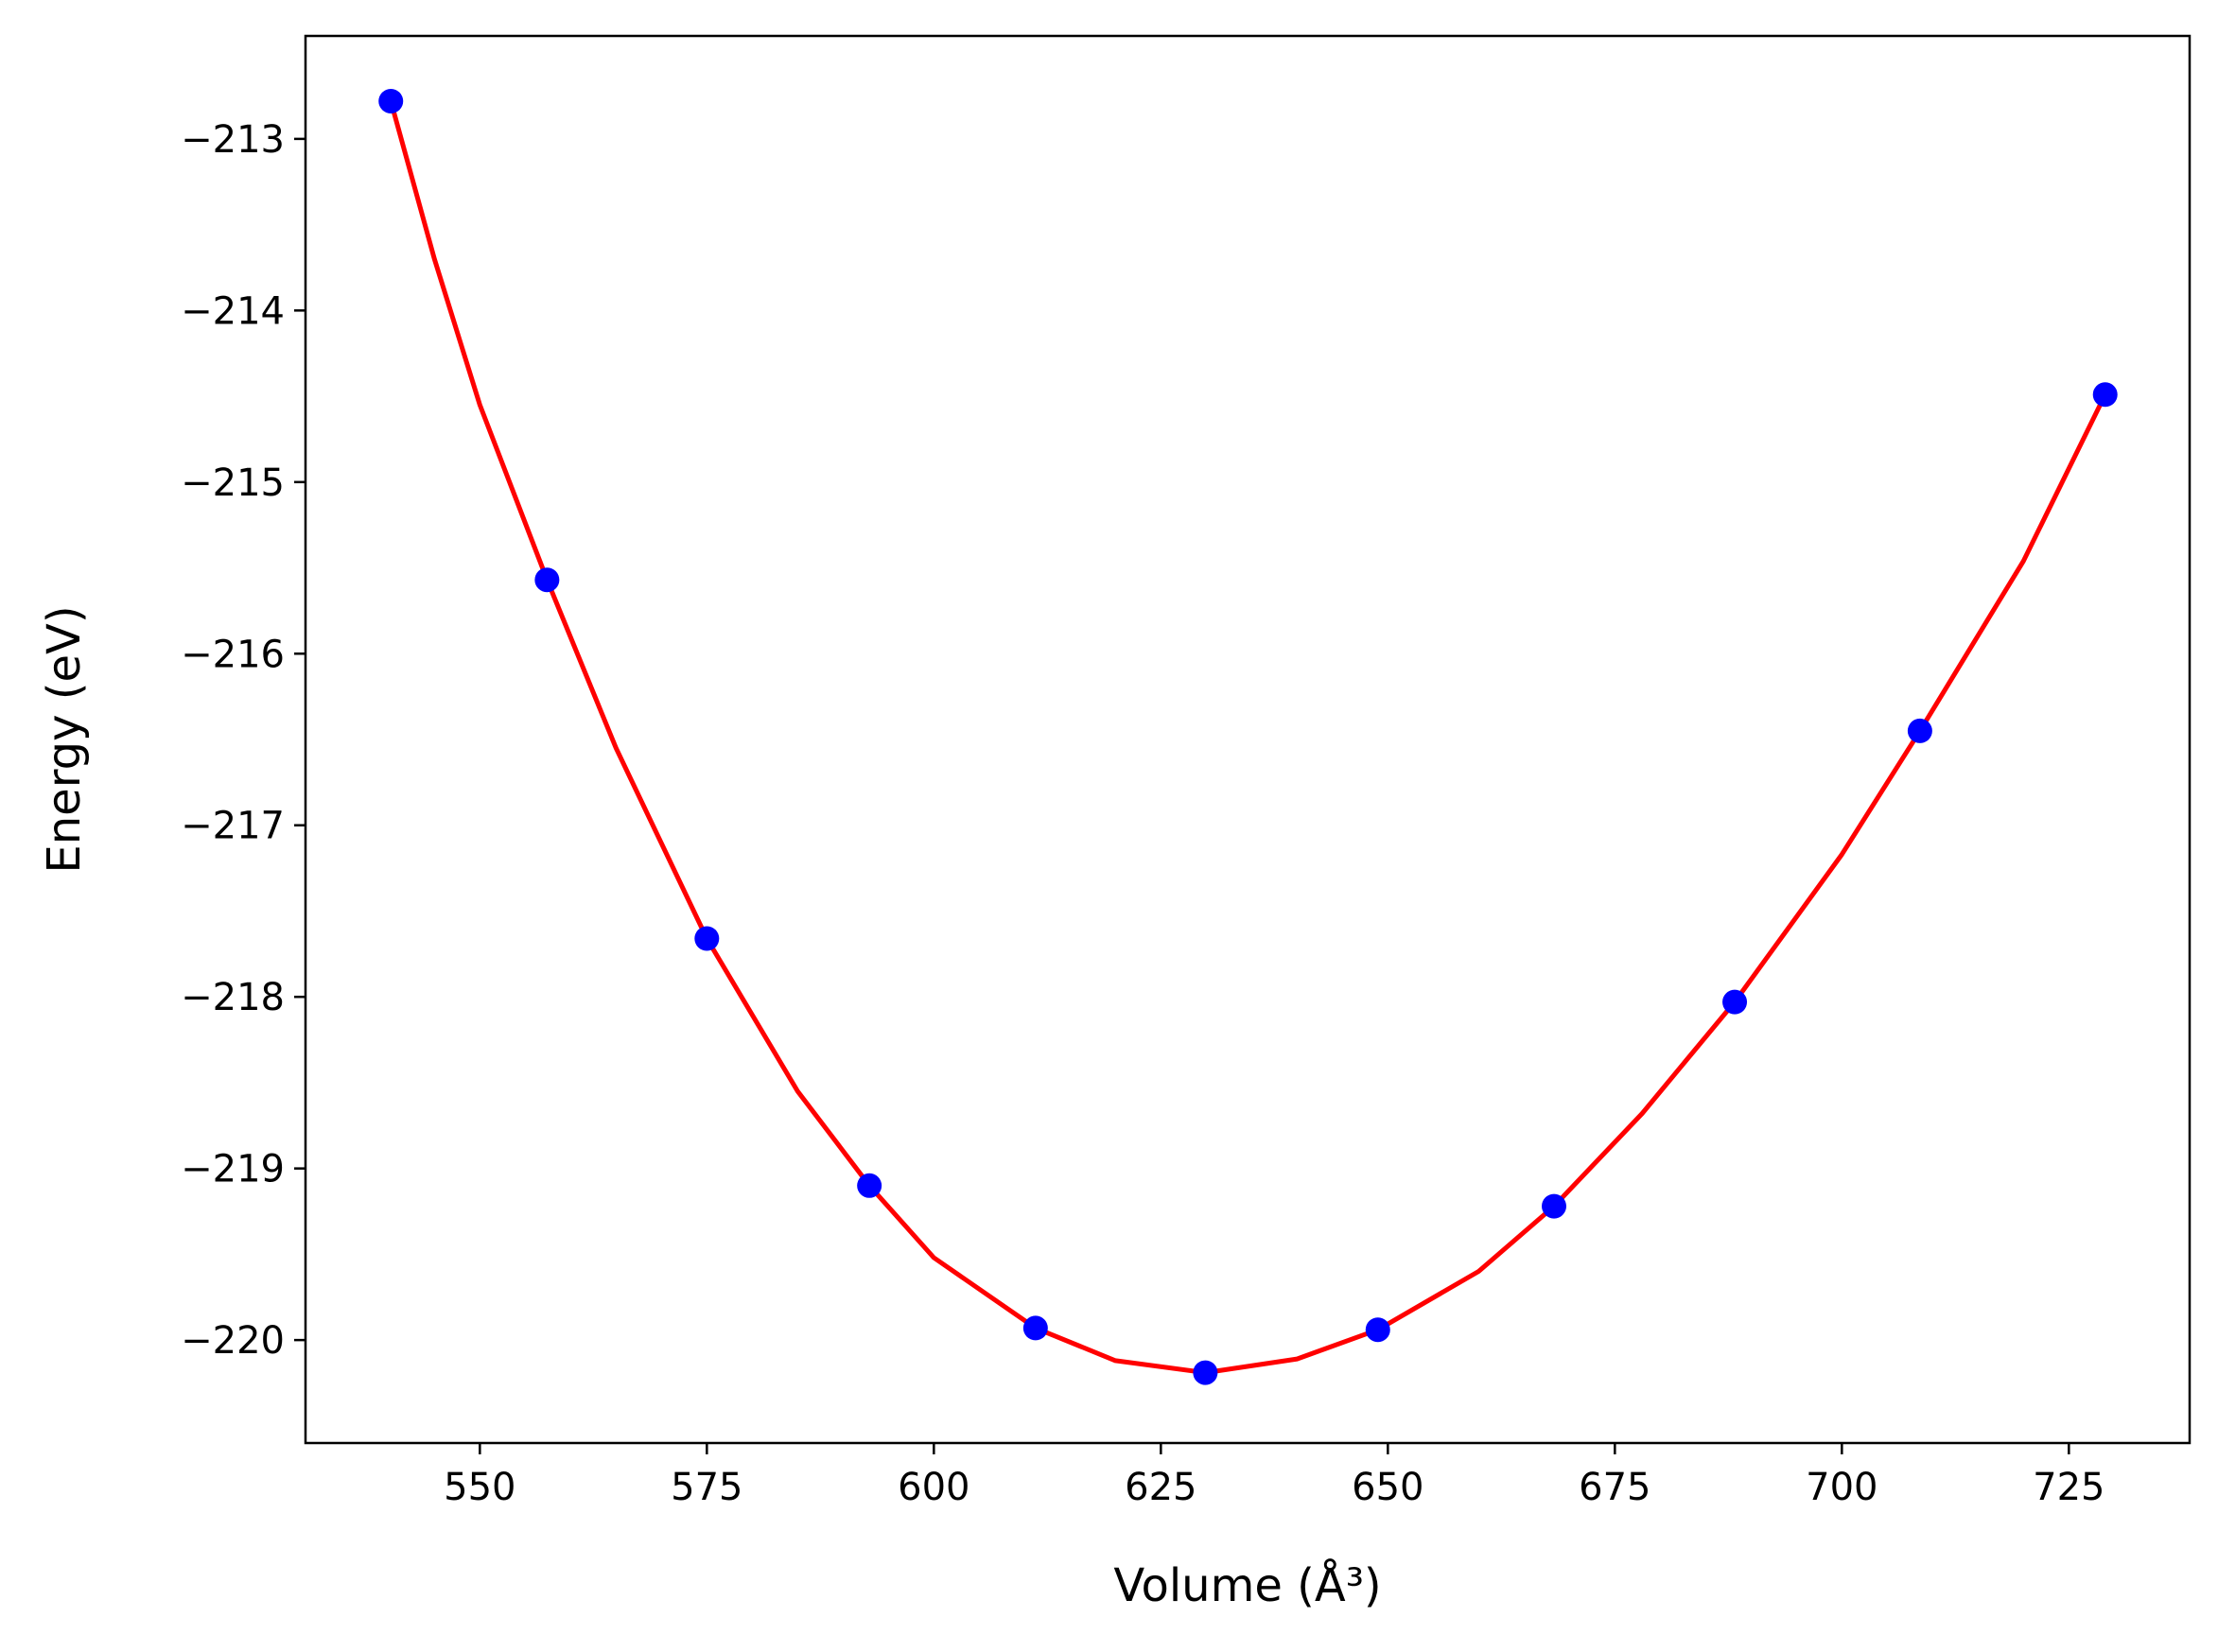  Describe the element at coordinates (233, 654) in the screenshot. I see `y-tick-label: −216` at that location.